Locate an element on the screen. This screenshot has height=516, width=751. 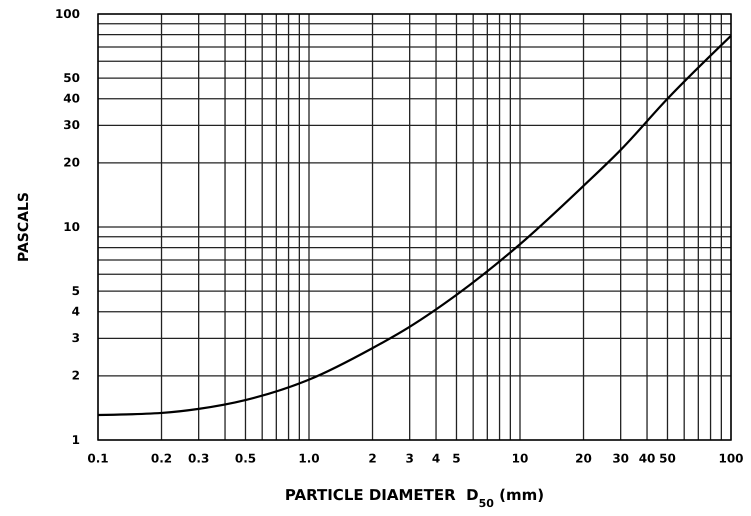
y-axis-title: PASCALS is located at coordinates (24, 227).